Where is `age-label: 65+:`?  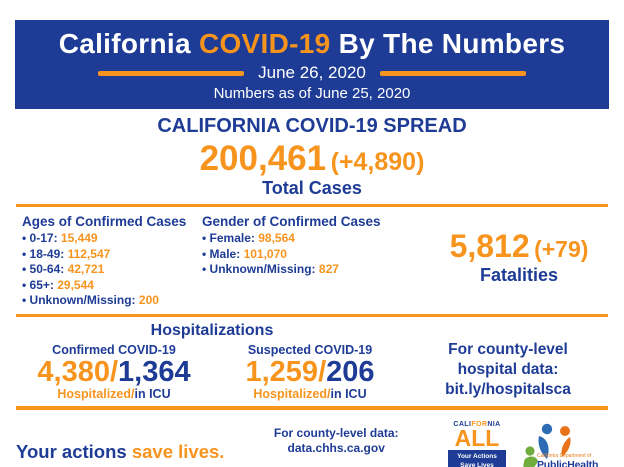
age-label: 65+: is located at coordinates (41, 284).